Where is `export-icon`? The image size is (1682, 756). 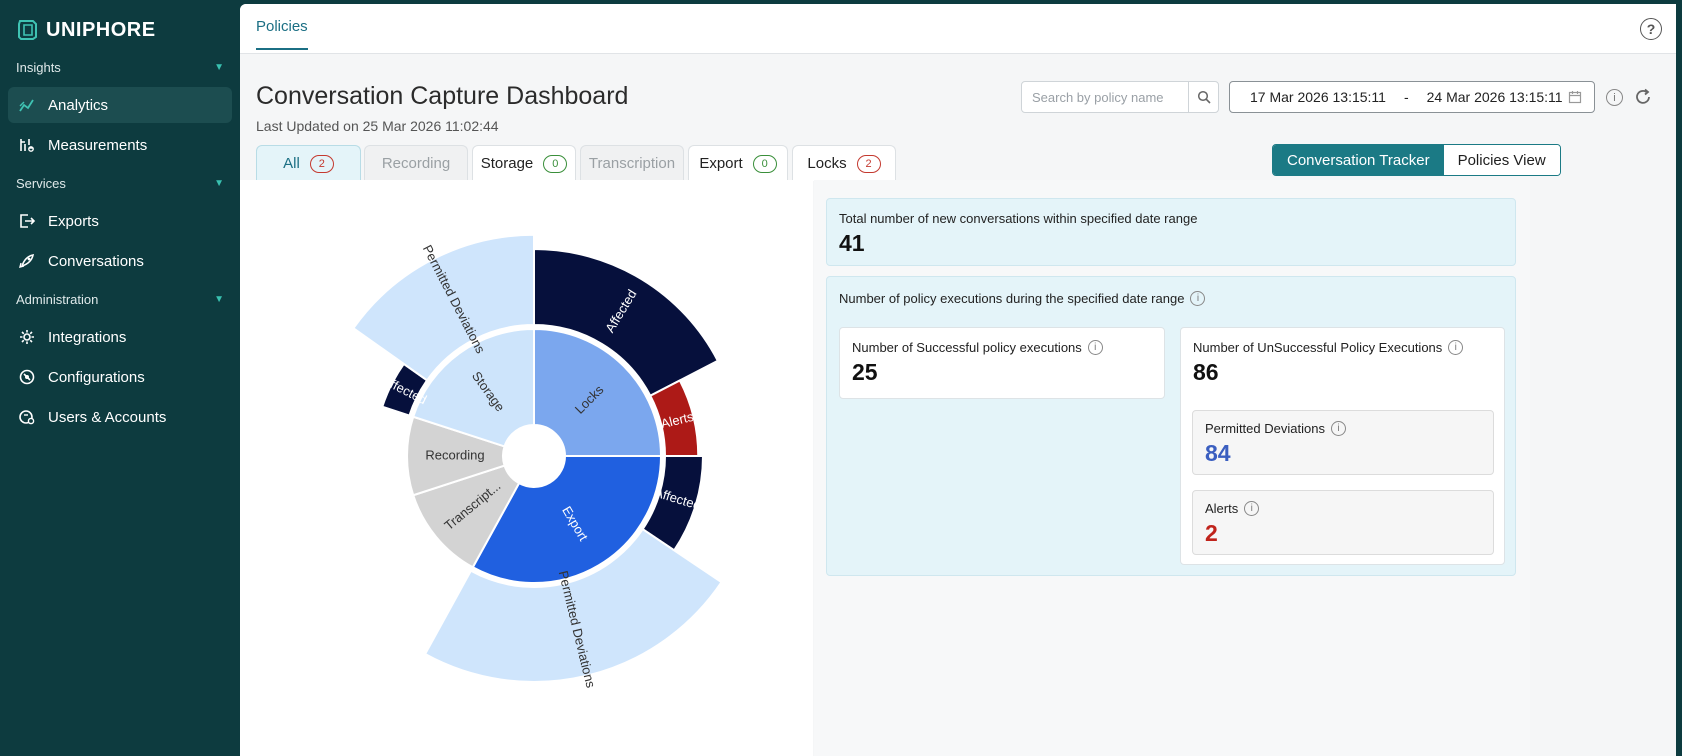
export-icon is located at coordinates (28, 221).